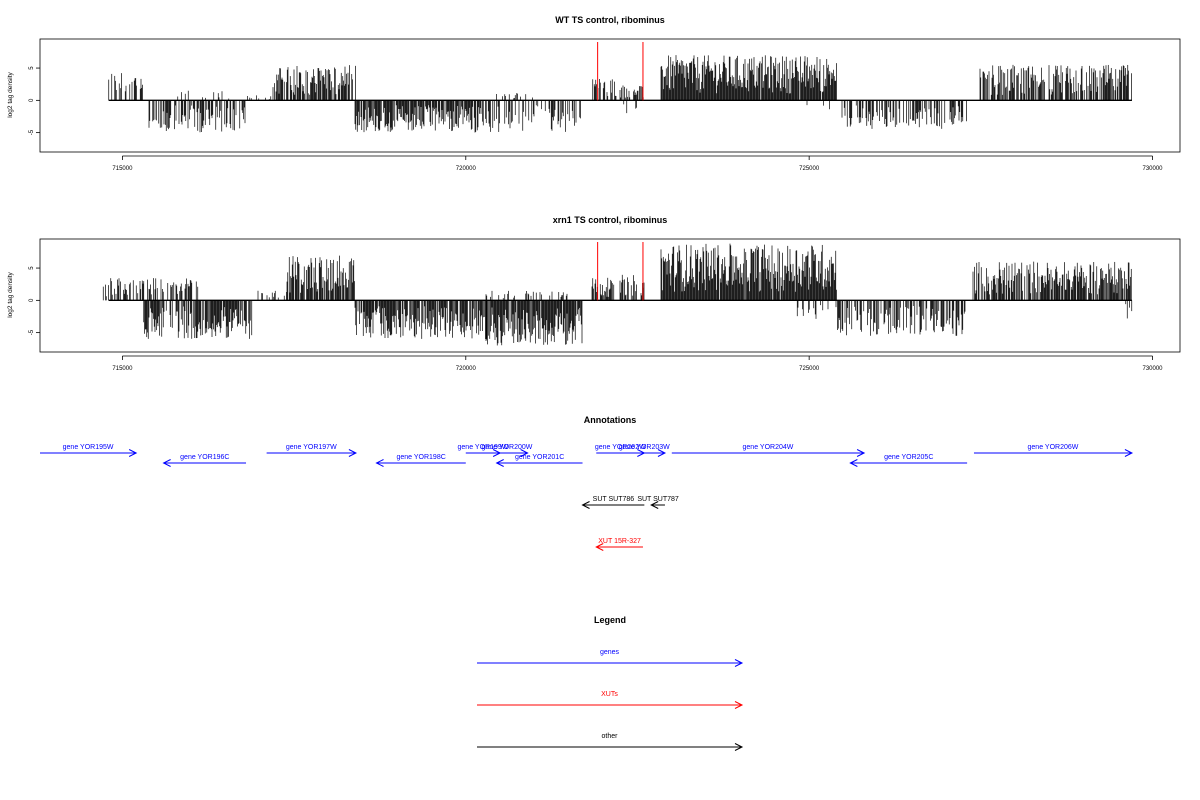 The image size is (1200, 800). I want to click on annotation-feature: gene YOR201C, so click(539, 460).